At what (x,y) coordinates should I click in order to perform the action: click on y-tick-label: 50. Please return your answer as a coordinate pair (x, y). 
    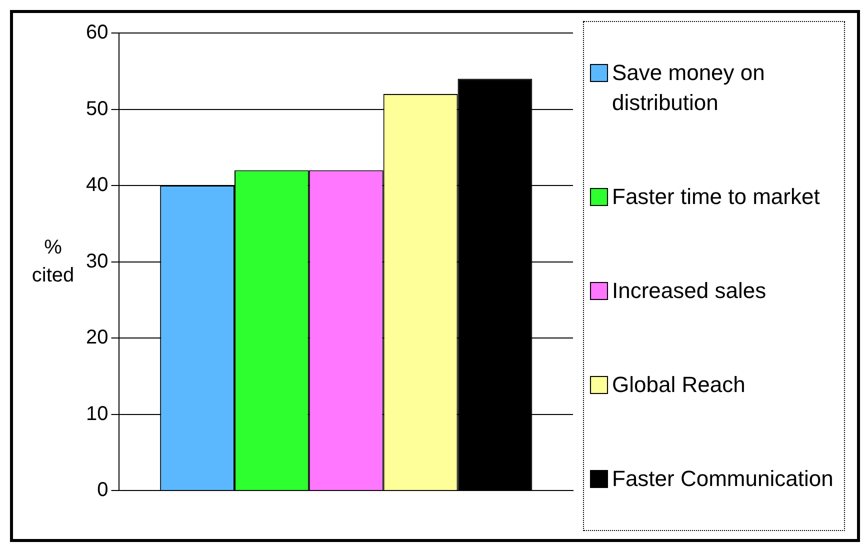
    Looking at the image, I should click on (97, 109).